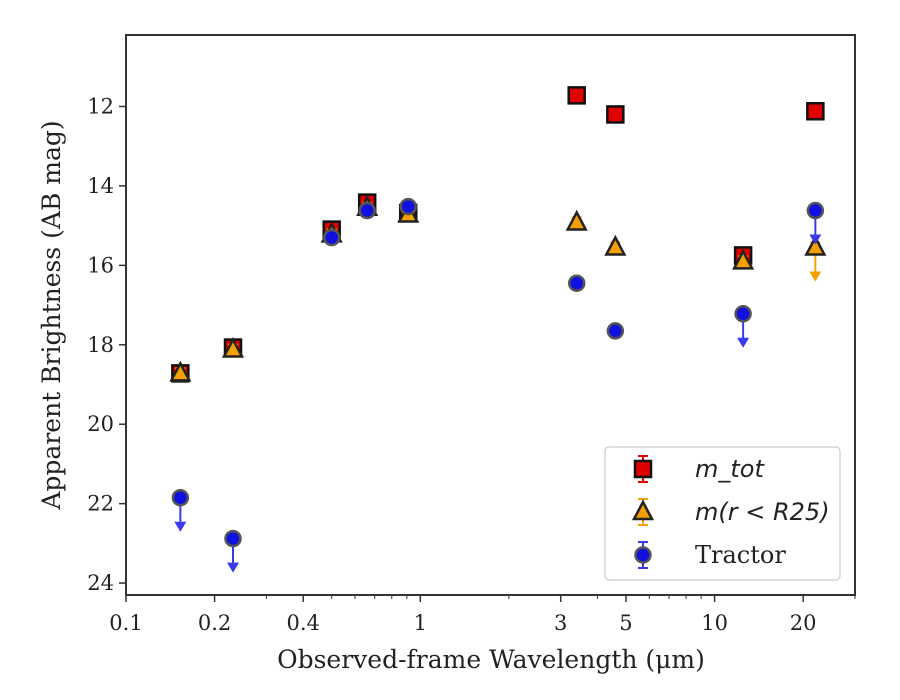 This screenshot has height=700, width=900. I want to click on x-tick-label: 20, so click(803, 623).